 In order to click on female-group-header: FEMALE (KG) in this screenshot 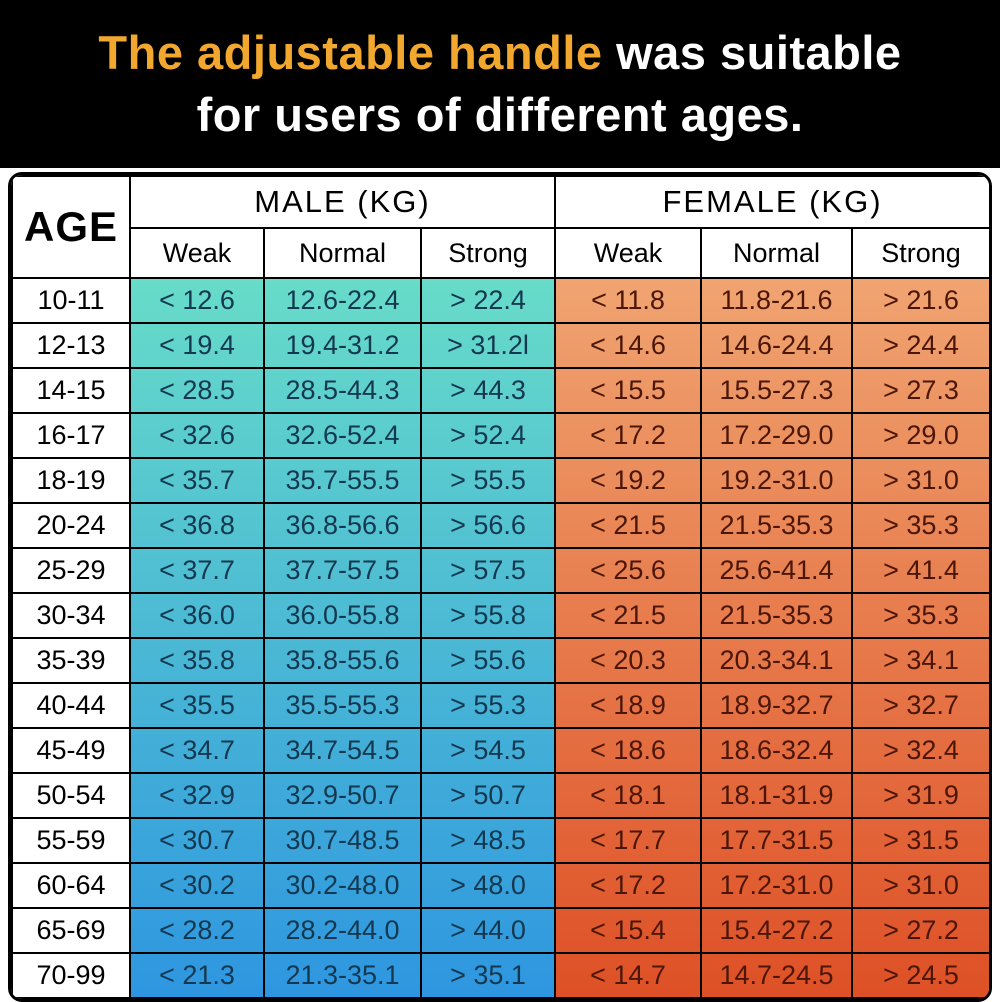, I will do `click(771, 202)`.